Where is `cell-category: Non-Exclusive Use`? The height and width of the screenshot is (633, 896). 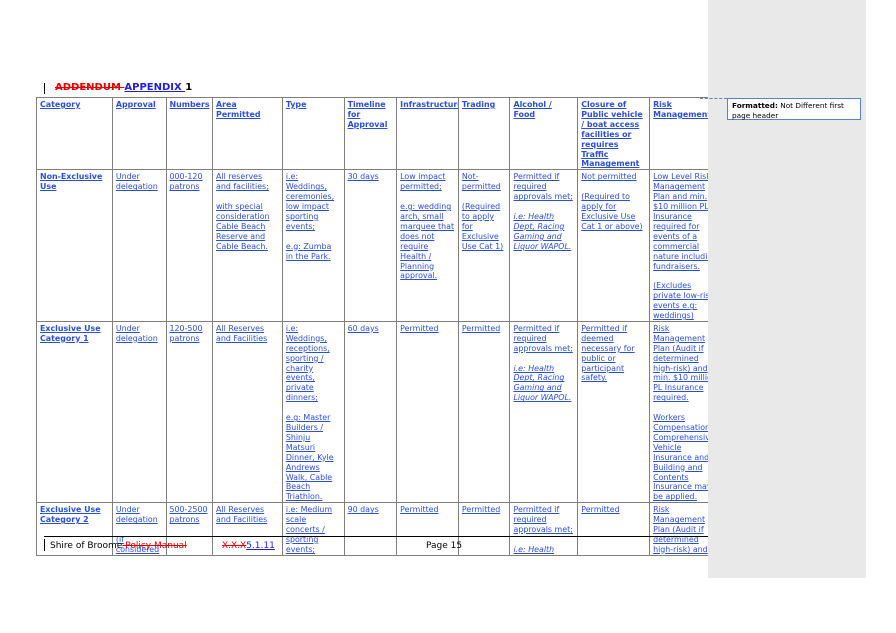 cell-category: Non-Exclusive Use is located at coordinates (74, 245).